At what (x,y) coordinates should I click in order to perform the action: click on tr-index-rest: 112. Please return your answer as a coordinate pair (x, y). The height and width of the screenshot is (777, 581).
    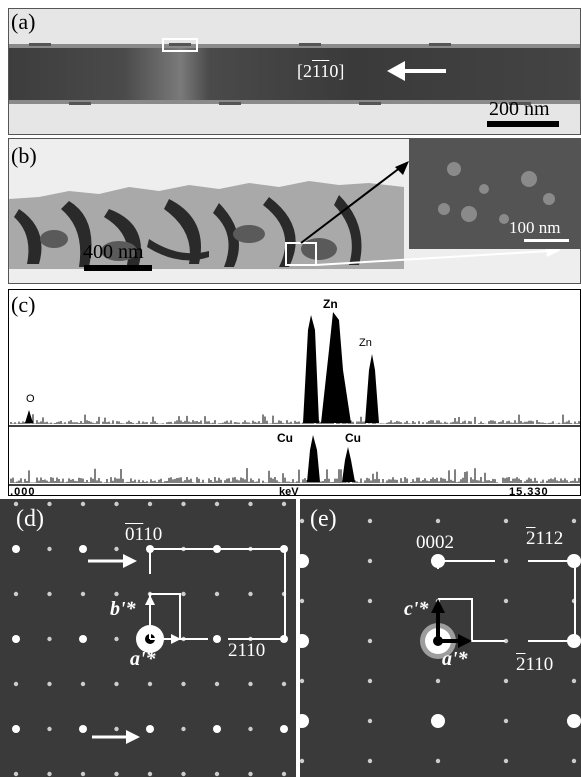
    Looking at the image, I should click on (549, 538).